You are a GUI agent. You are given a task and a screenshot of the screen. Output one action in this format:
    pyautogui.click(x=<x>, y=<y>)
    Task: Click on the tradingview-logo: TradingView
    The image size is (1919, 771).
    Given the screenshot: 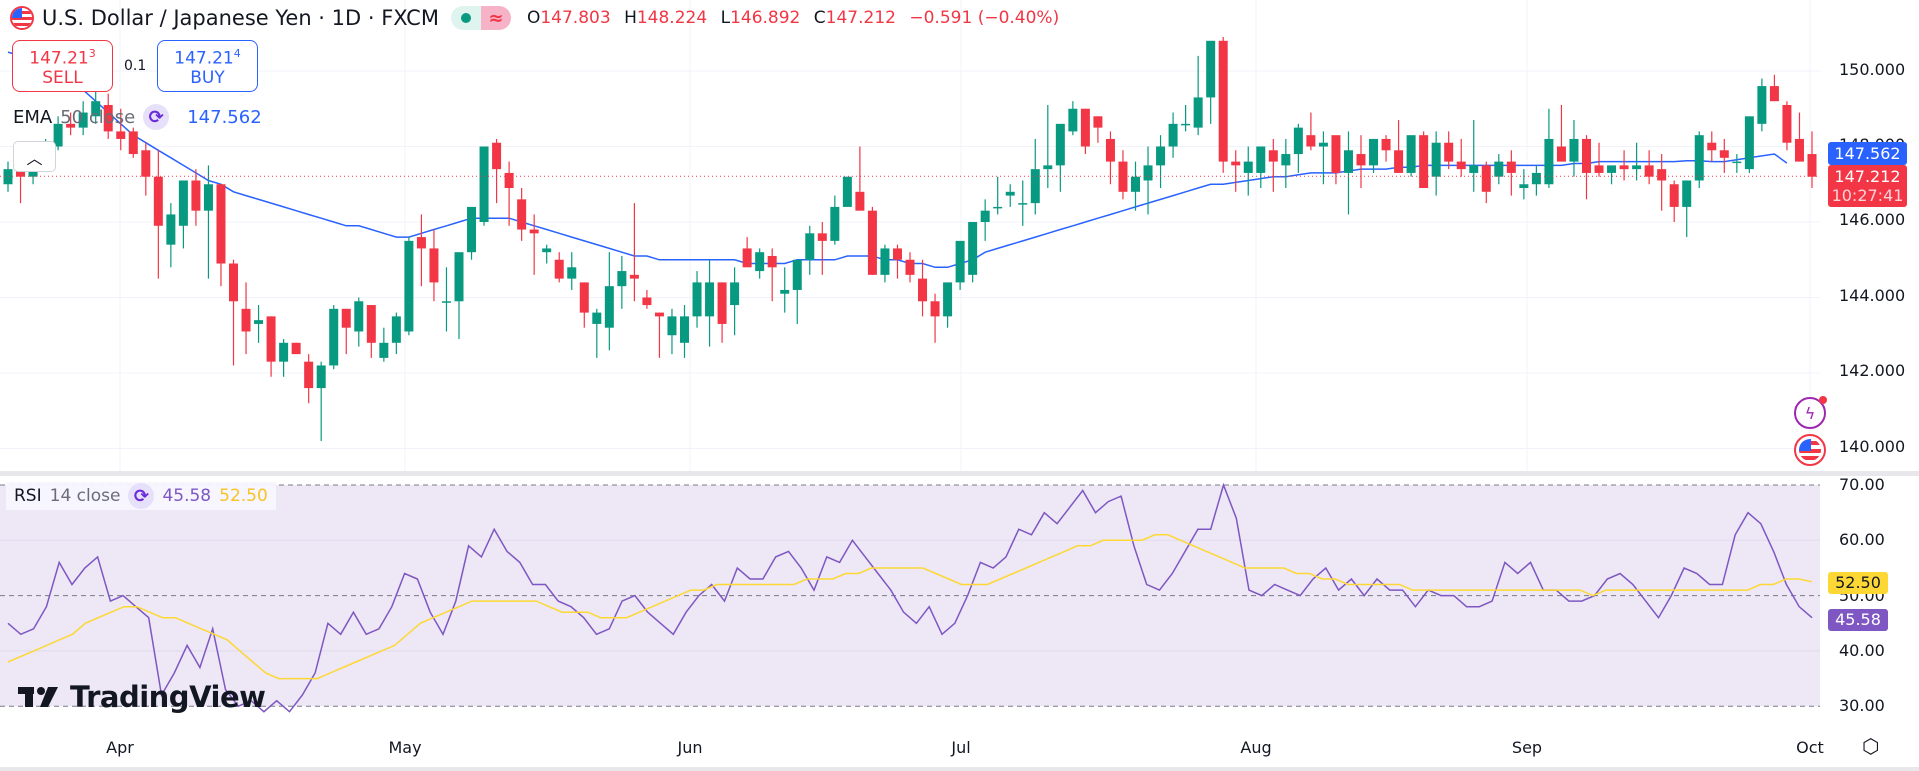 What is the action you would take?
    pyautogui.click(x=142, y=697)
    